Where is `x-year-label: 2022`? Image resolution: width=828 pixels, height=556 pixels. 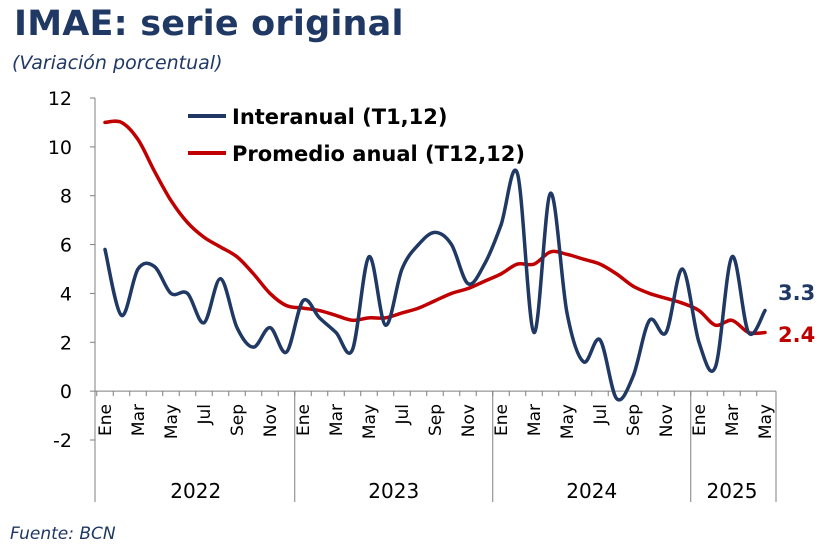
x-year-label: 2022 is located at coordinates (195, 491).